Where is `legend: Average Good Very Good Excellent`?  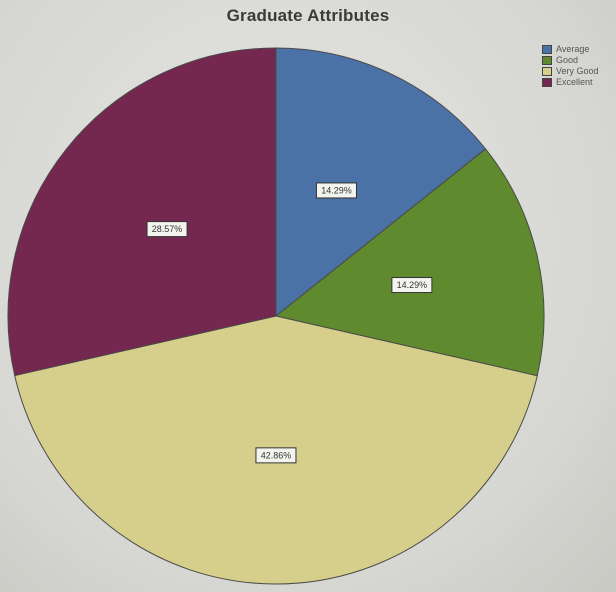
legend: Average Good Very Good Excellent is located at coordinates (570, 66).